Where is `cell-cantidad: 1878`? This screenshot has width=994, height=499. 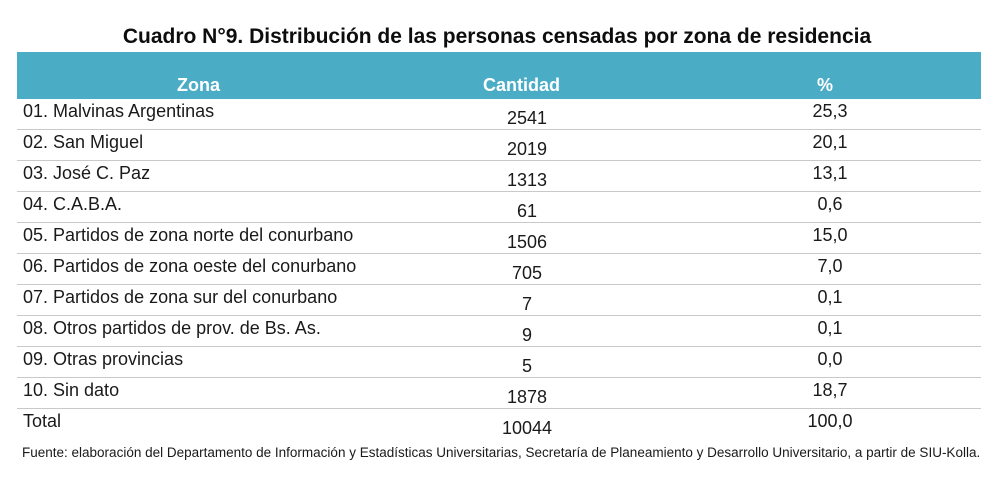 cell-cantidad: 1878 is located at coordinates (527, 397).